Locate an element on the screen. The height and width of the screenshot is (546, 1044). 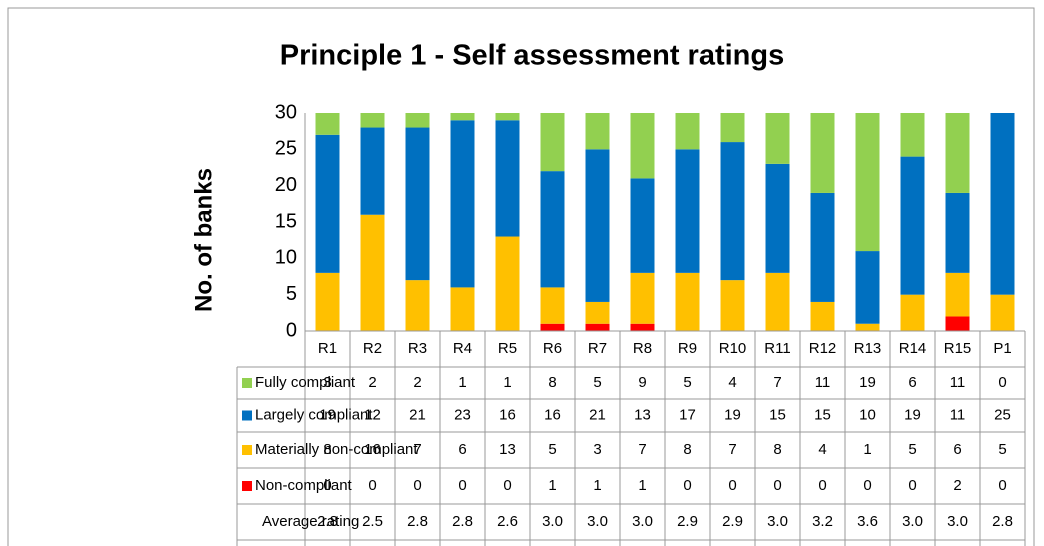
y-tick-label: 30 is located at coordinates (286, 112).